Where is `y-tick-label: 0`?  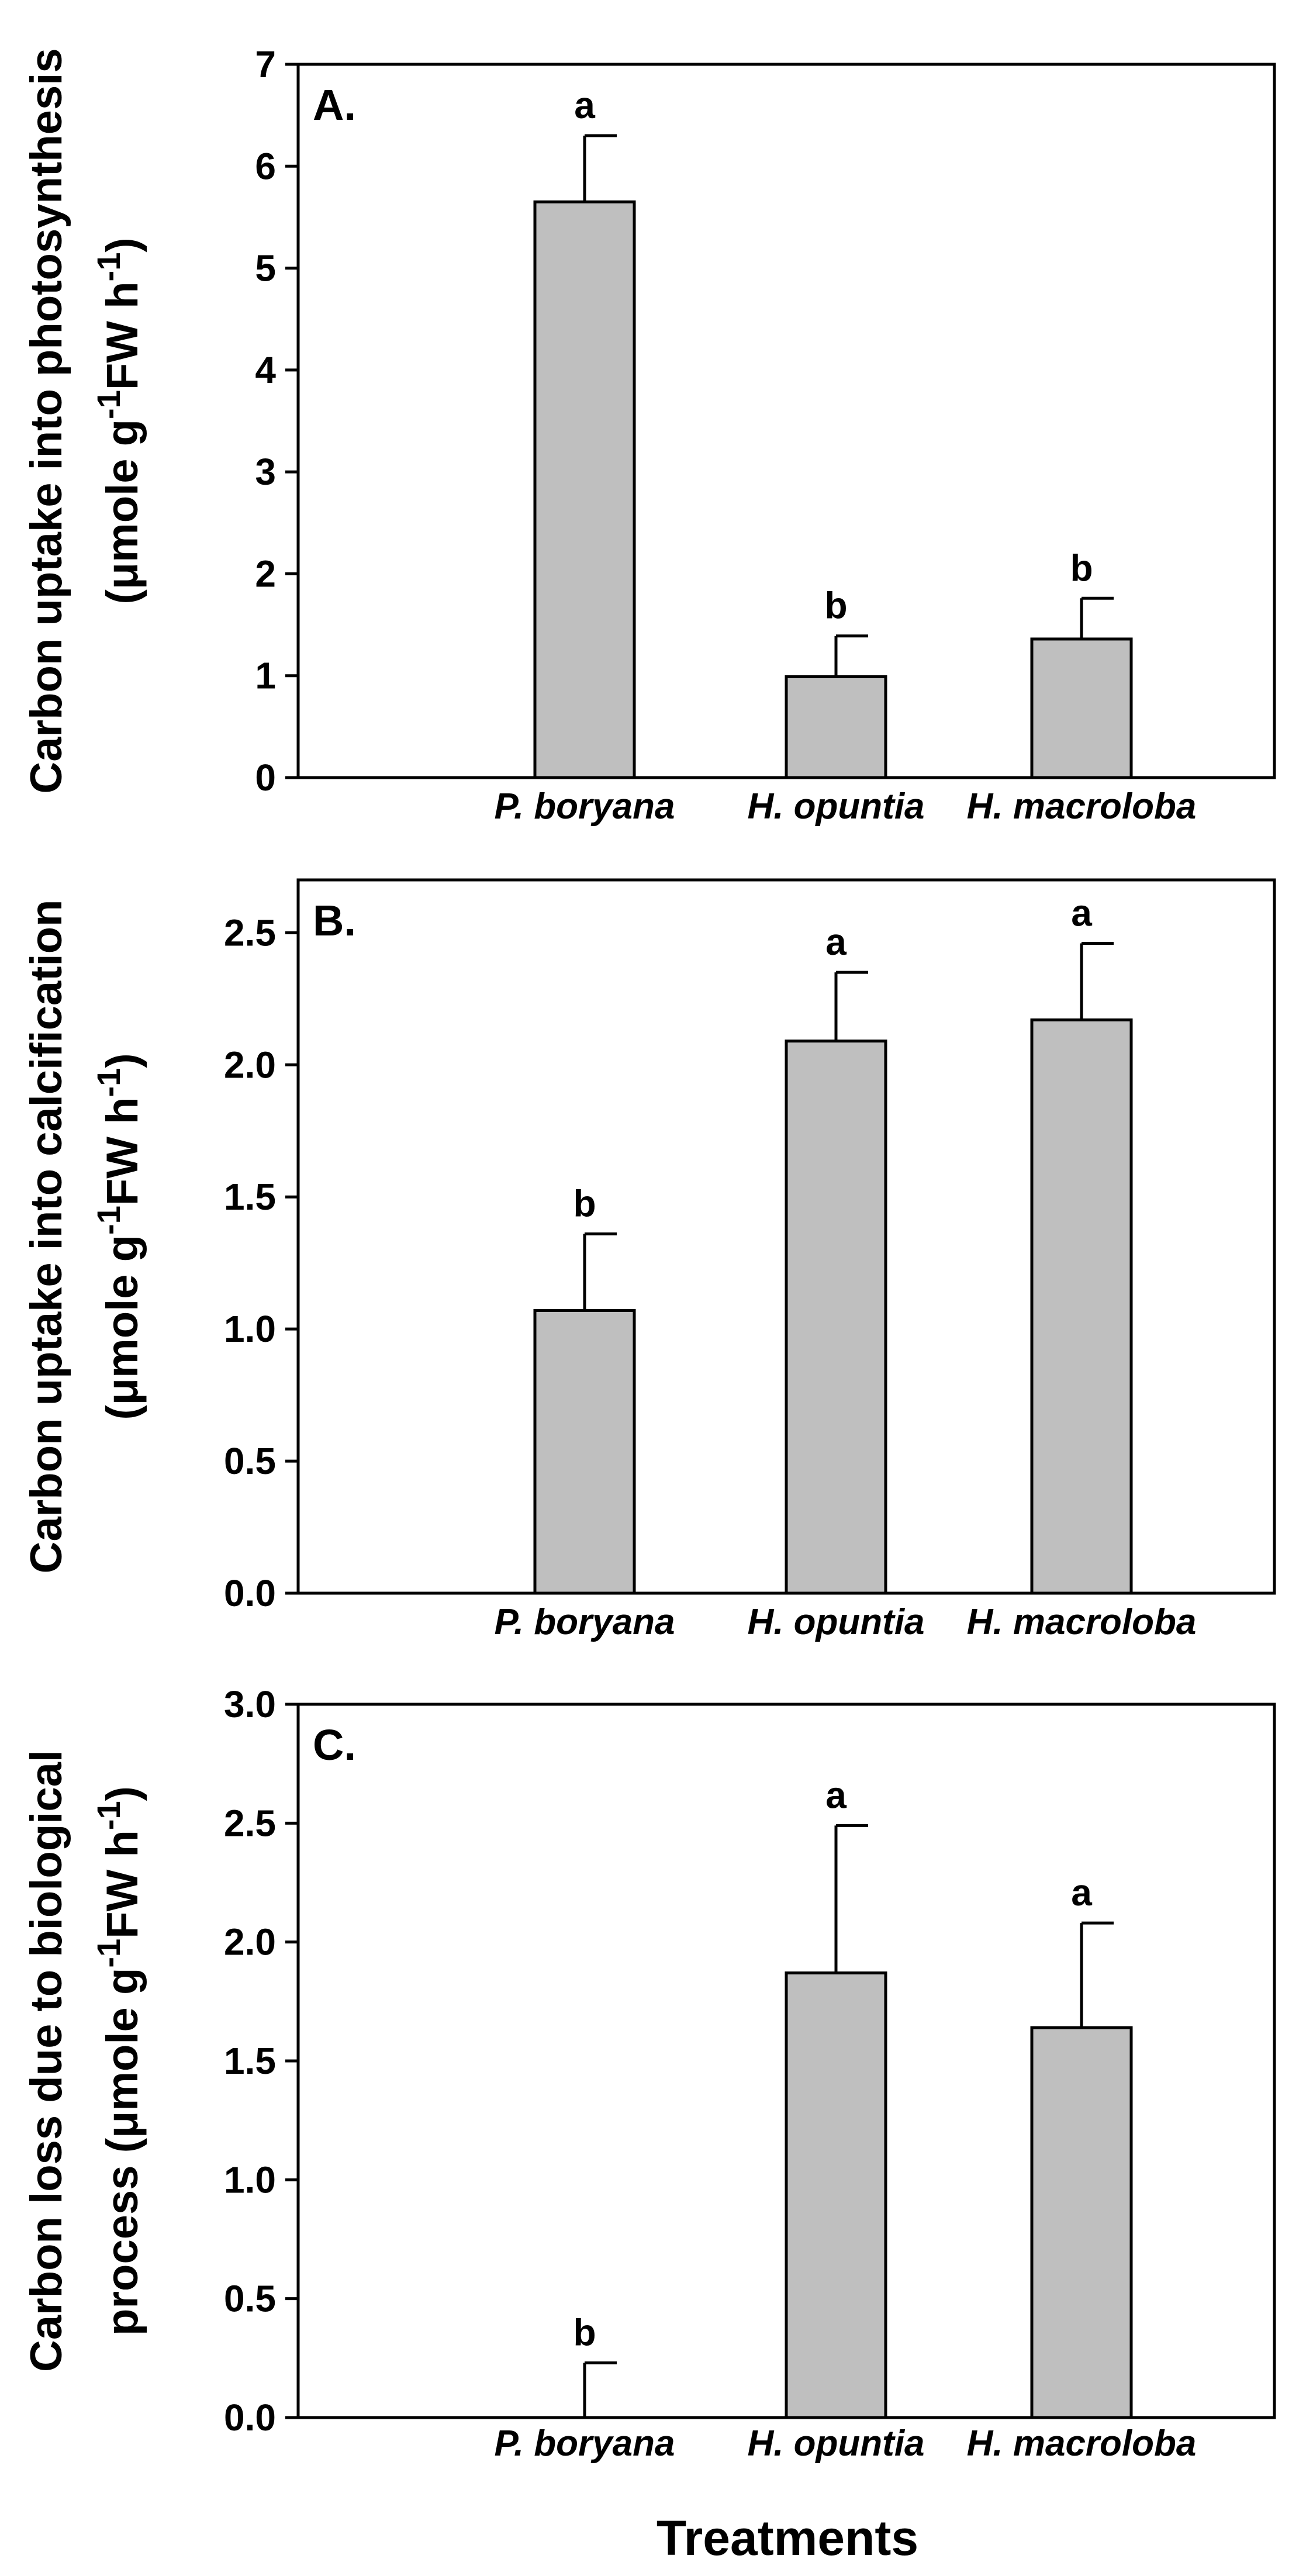 y-tick-label: 0 is located at coordinates (266, 778).